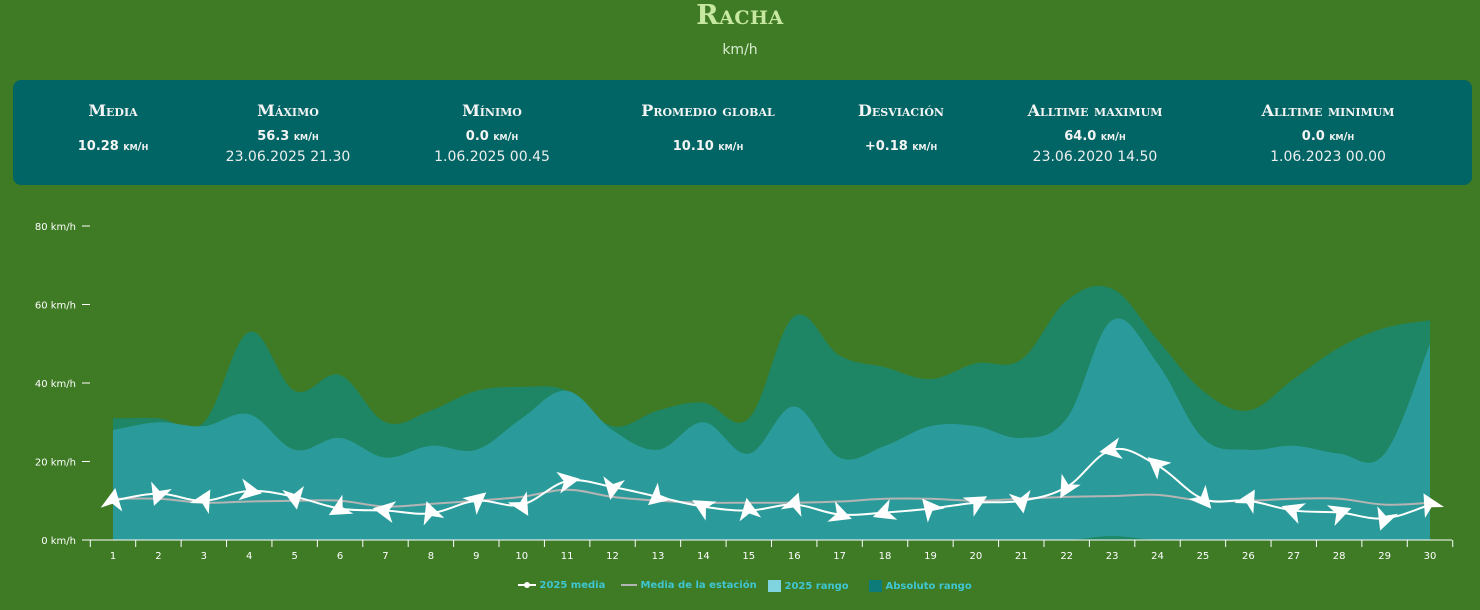 Image resolution: width=1480 pixels, height=610 pixels. What do you see at coordinates (492, 110) in the screenshot?
I see `stat-label: Mínimo` at bounding box center [492, 110].